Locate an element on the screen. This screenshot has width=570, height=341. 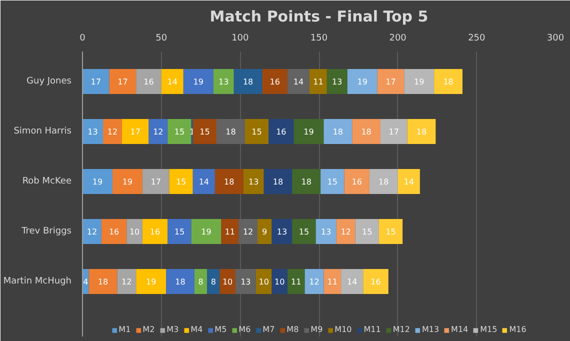
legend-label: M13 is located at coordinates (431, 329).